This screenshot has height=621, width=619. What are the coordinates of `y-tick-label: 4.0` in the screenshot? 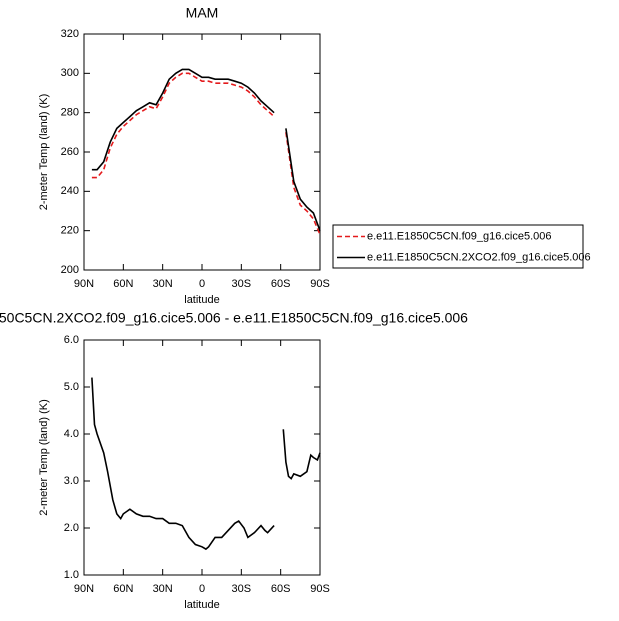 It's located at (71, 434).